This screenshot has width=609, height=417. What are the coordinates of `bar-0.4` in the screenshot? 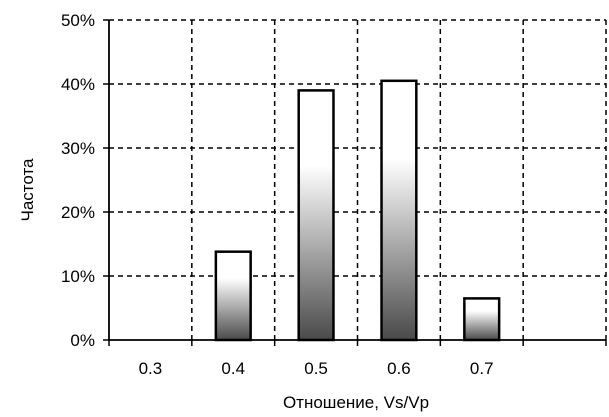 It's located at (233, 296).